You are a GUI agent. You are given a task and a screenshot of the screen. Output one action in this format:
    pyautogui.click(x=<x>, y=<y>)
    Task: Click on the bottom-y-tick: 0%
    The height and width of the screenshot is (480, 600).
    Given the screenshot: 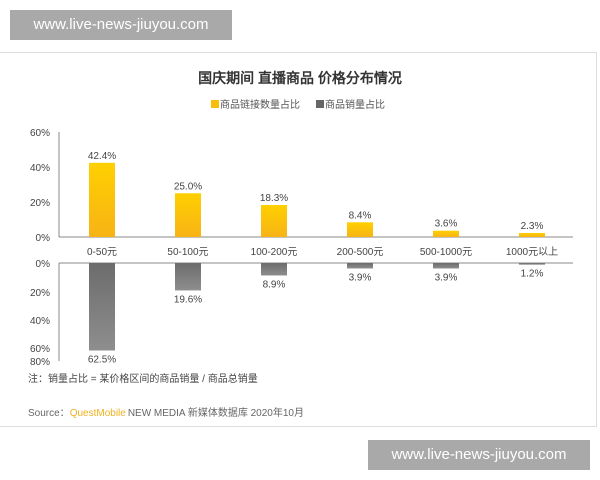 What is the action you would take?
    pyautogui.click(x=43, y=264)
    